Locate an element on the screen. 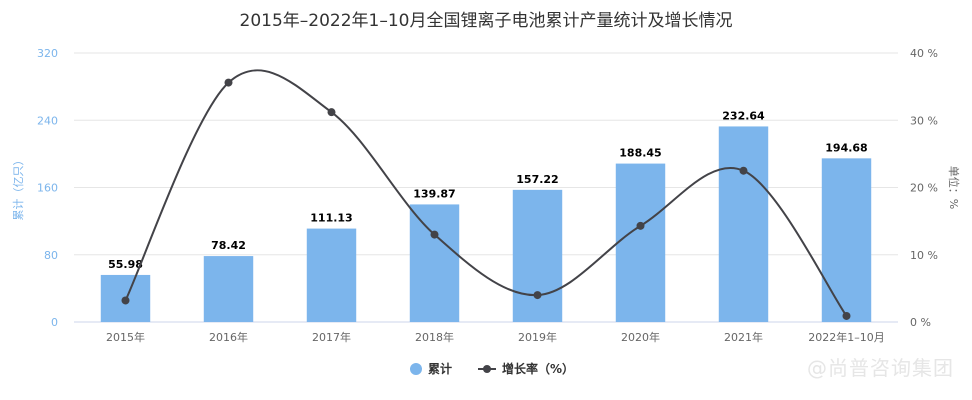 The width and height of the screenshot is (972, 400). data-label: 157.22 is located at coordinates (537, 179).